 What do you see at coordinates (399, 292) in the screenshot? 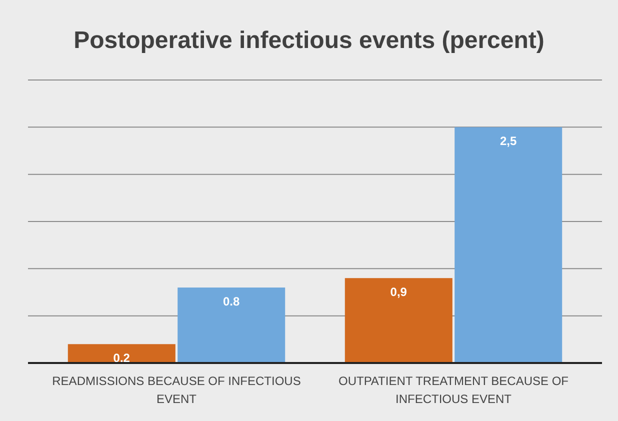
I see `data-label: 0,9` at bounding box center [399, 292].